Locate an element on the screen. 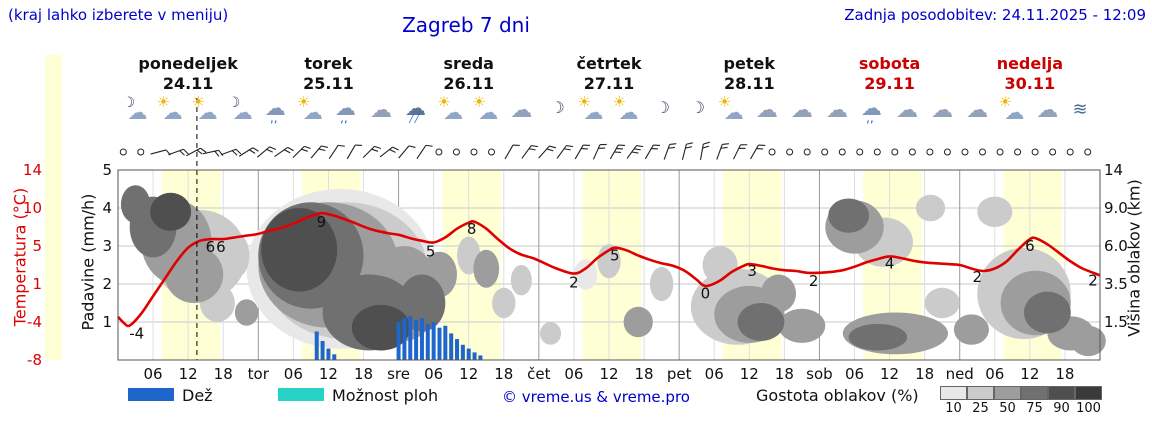  density-value-50: 50 is located at coordinates (1007, 408).